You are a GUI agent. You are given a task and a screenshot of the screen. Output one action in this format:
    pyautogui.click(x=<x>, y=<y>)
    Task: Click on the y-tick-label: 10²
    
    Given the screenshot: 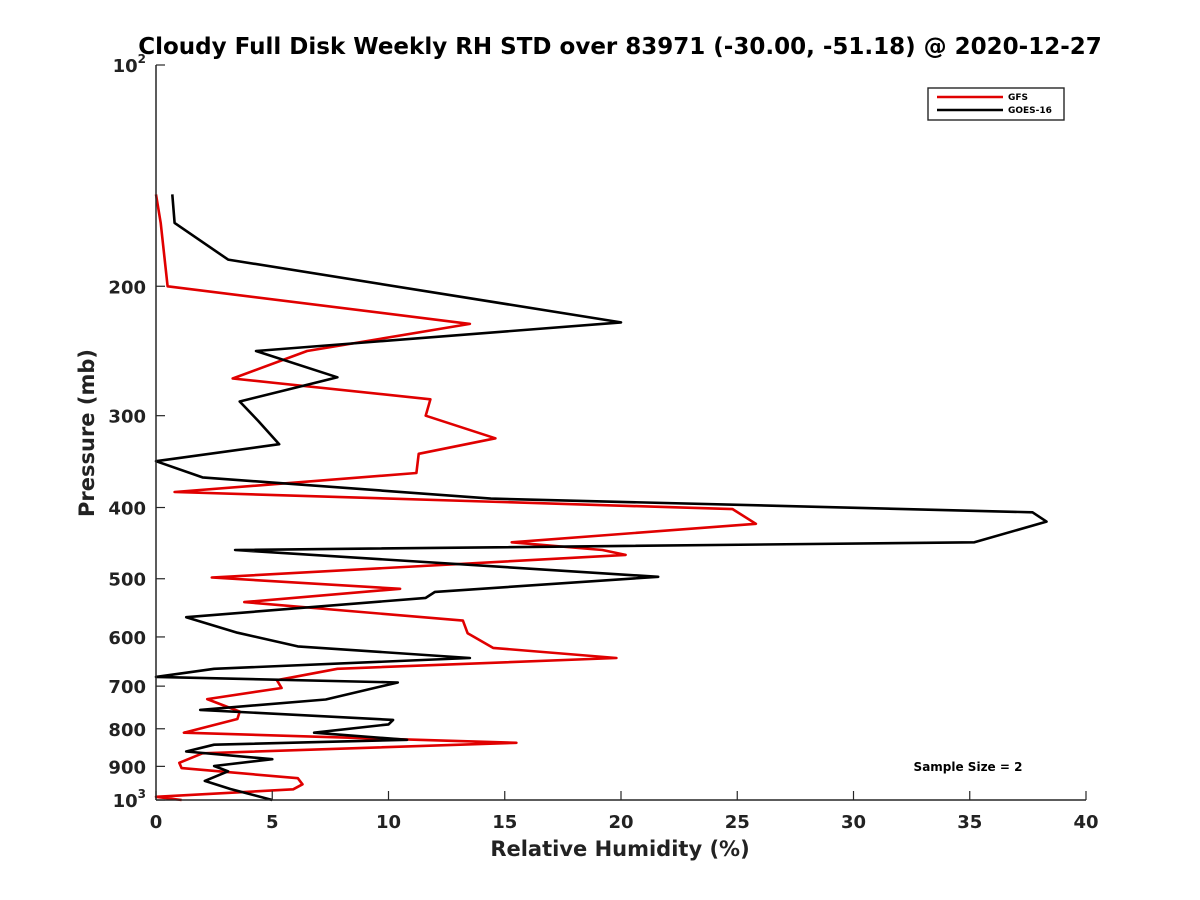 What is the action you would take?
    pyautogui.click(x=129, y=64)
    